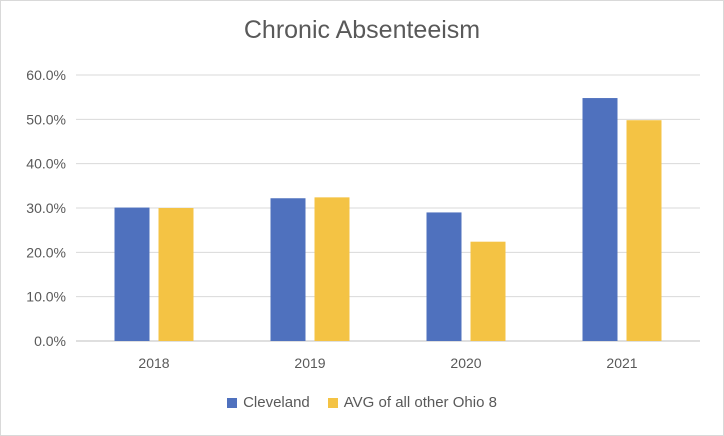  Describe the element at coordinates (465, 363) in the screenshot. I see `x-tick-label: 2020` at that location.